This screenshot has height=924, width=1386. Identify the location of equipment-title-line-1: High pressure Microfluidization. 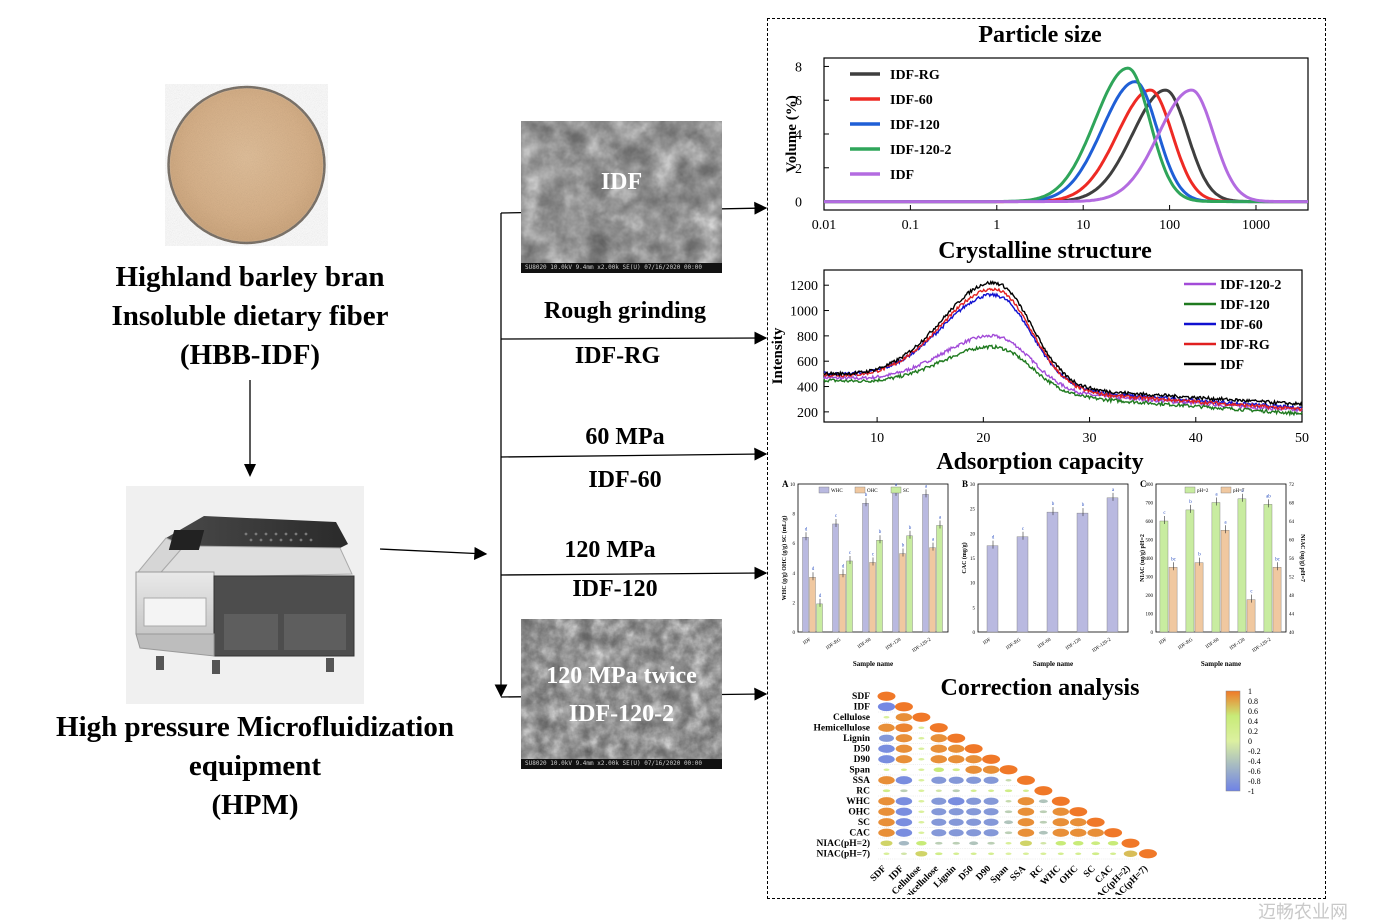
(255, 727).